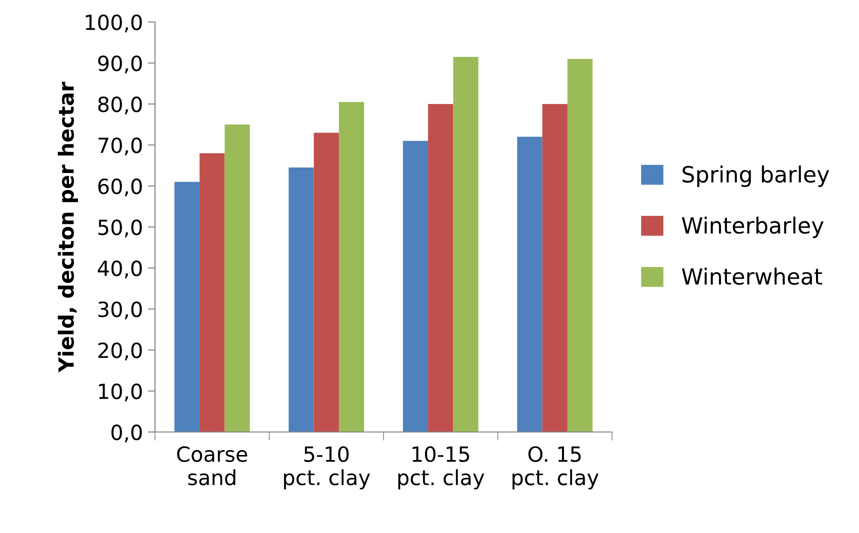 The height and width of the screenshot is (533, 859). Describe the element at coordinates (120, 269) in the screenshot. I see `y-tick-label: 40,0` at that location.